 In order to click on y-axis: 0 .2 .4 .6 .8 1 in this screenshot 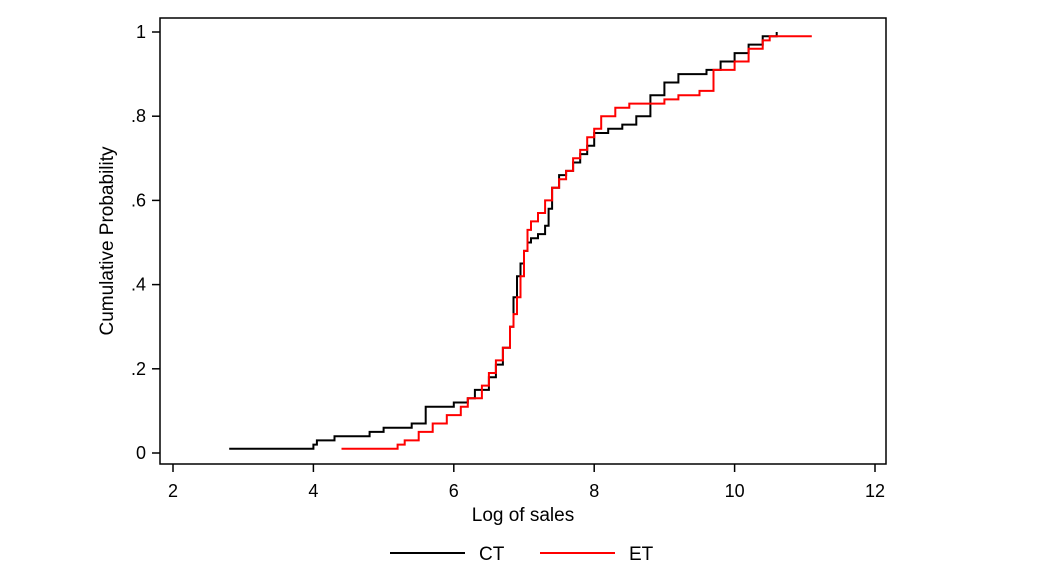, I will do `click(145, 242)`.